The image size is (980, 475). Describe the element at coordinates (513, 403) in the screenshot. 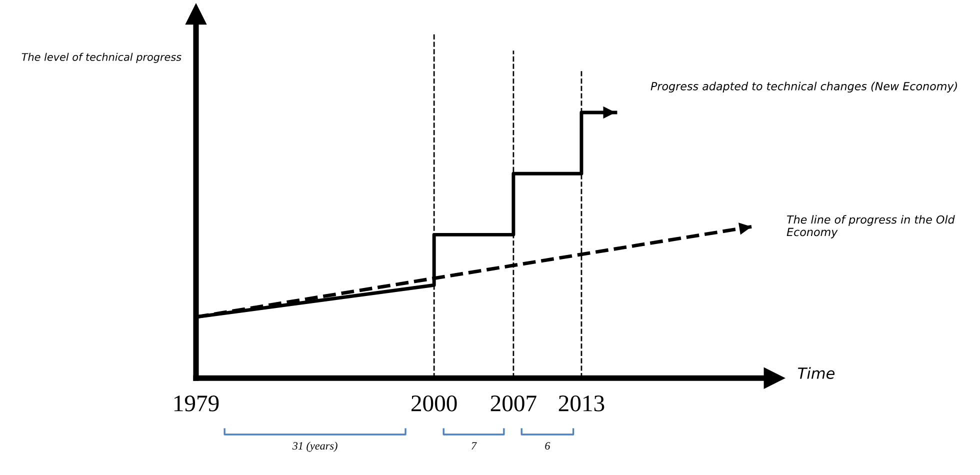

I see `x-tick-label: 2007` at that location.